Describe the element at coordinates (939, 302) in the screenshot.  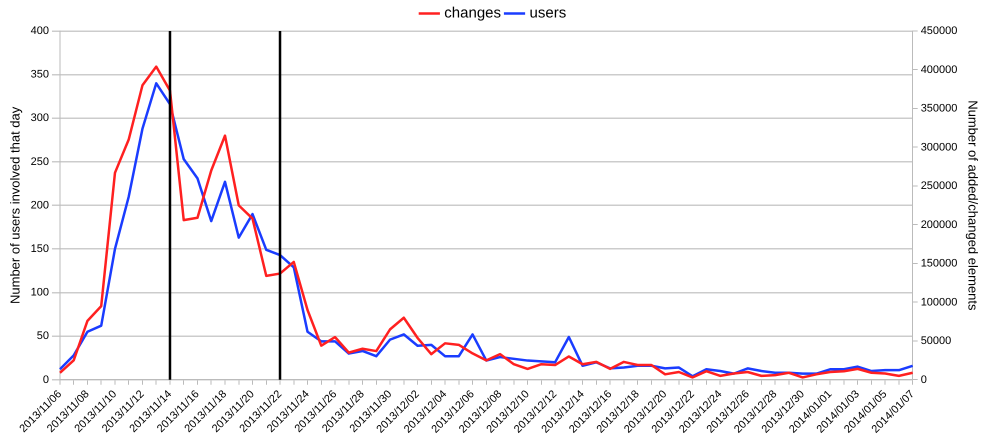
I see `y2-tick-label: 100000` at that location.